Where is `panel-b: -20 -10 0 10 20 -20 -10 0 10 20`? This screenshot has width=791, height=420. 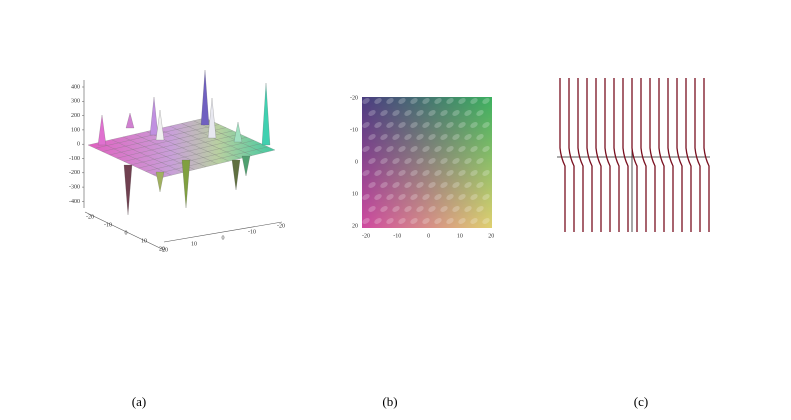
panel-b: -20 -10 0 10 20 -20 -10 0 10 20 is located at coordinates (422, 167).